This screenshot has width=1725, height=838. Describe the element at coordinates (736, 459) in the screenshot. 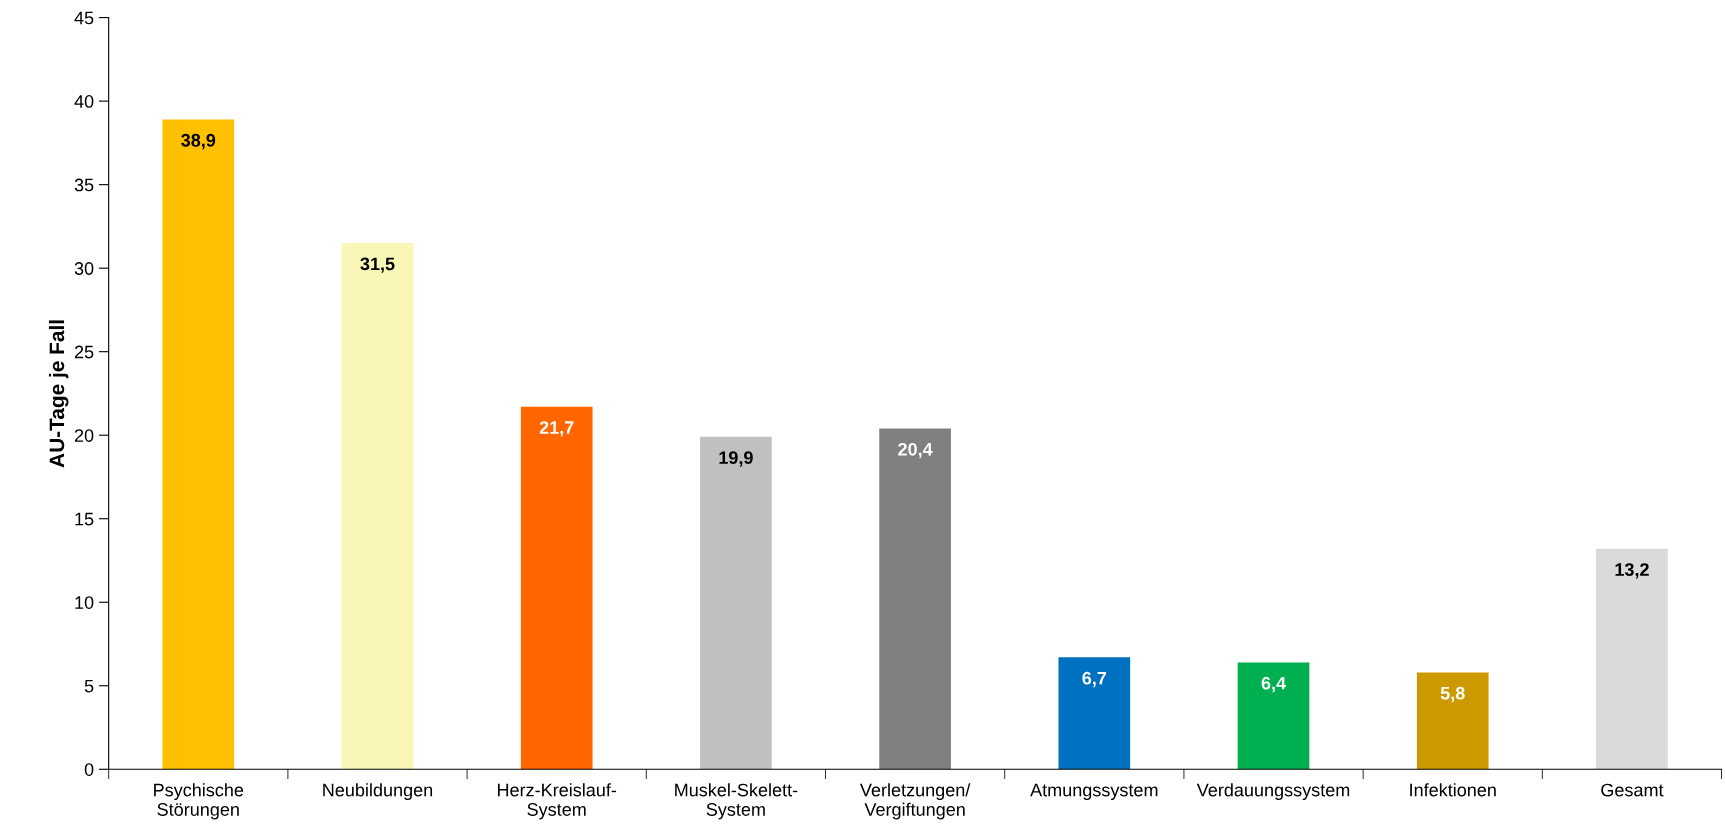

I see `data-label: 19,9` at that location.